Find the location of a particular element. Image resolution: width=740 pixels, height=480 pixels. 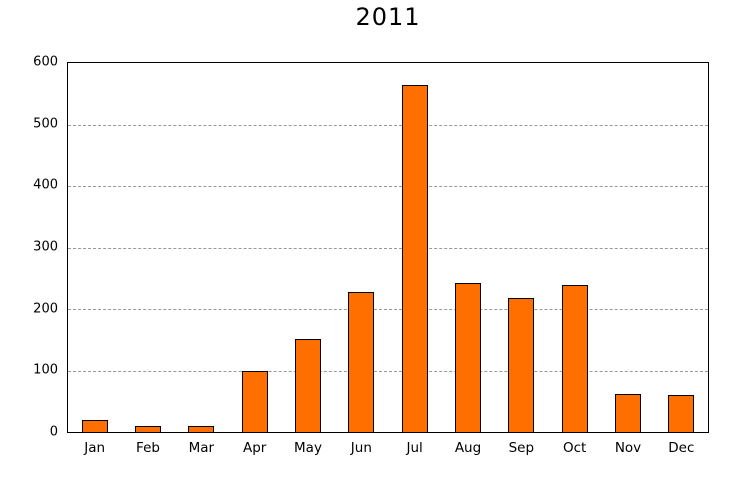

x-tick-label-jul: Jul is located at coordinates (414, 448).